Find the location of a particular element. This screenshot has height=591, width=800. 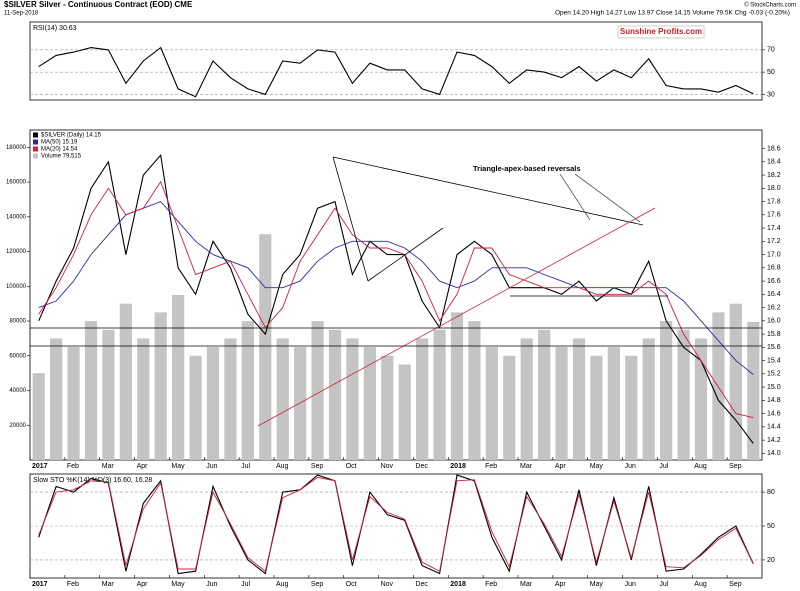

legend-label: MA(50) 15.19 is located at coordinates (59, 143).